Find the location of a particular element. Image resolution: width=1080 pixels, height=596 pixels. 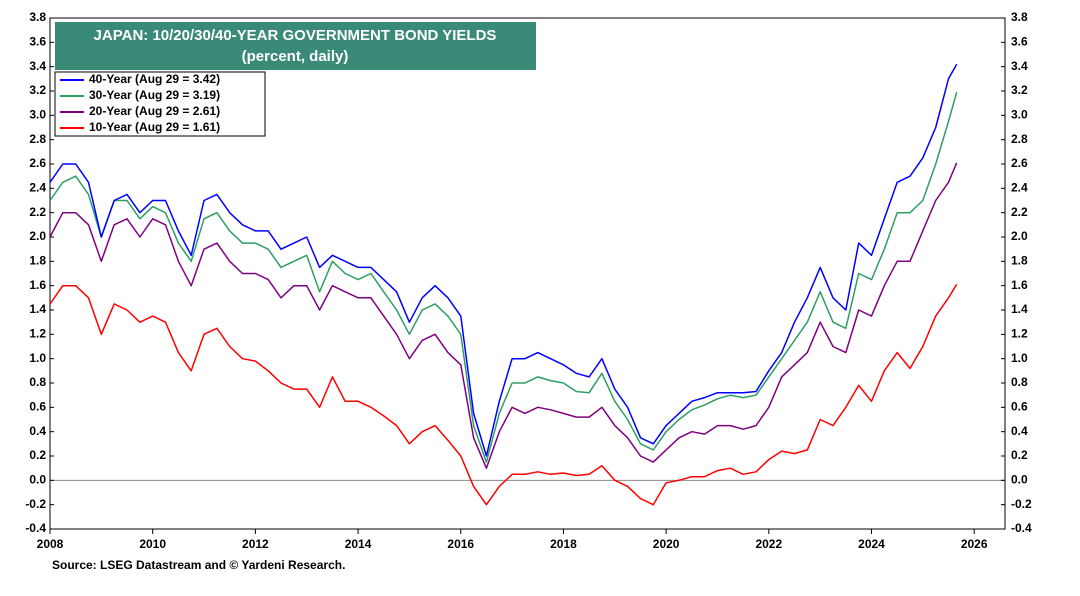

legend-box is located at coordinates (160, 104).